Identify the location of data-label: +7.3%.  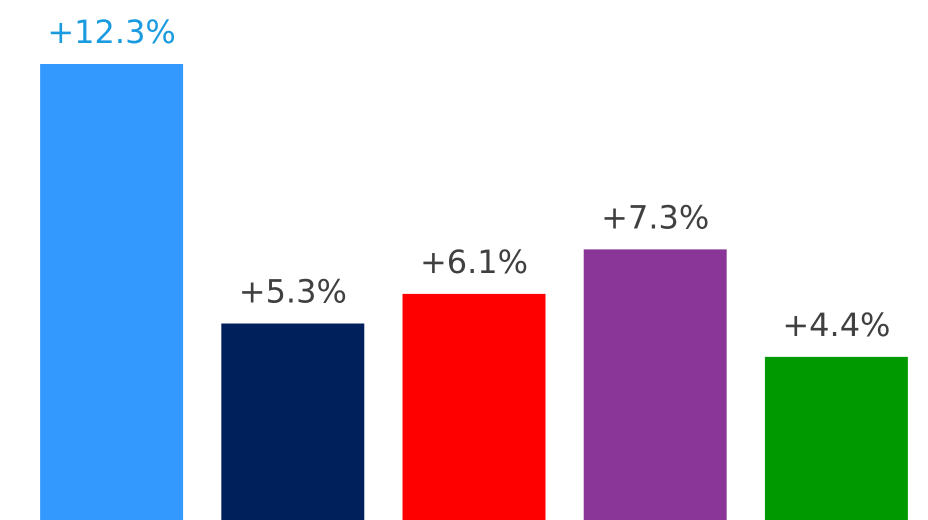
(655, 217).